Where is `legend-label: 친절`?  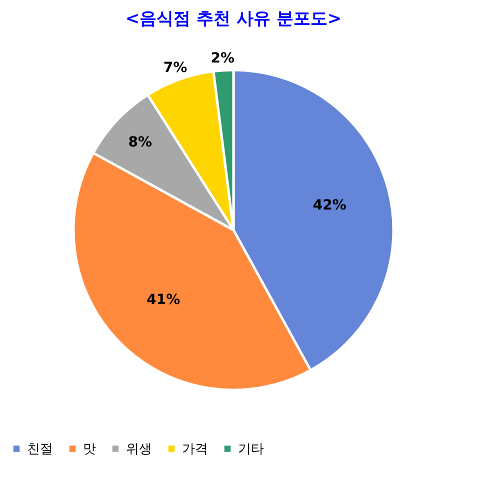 legend-label: 친절 is located at coordinates (40, 449).